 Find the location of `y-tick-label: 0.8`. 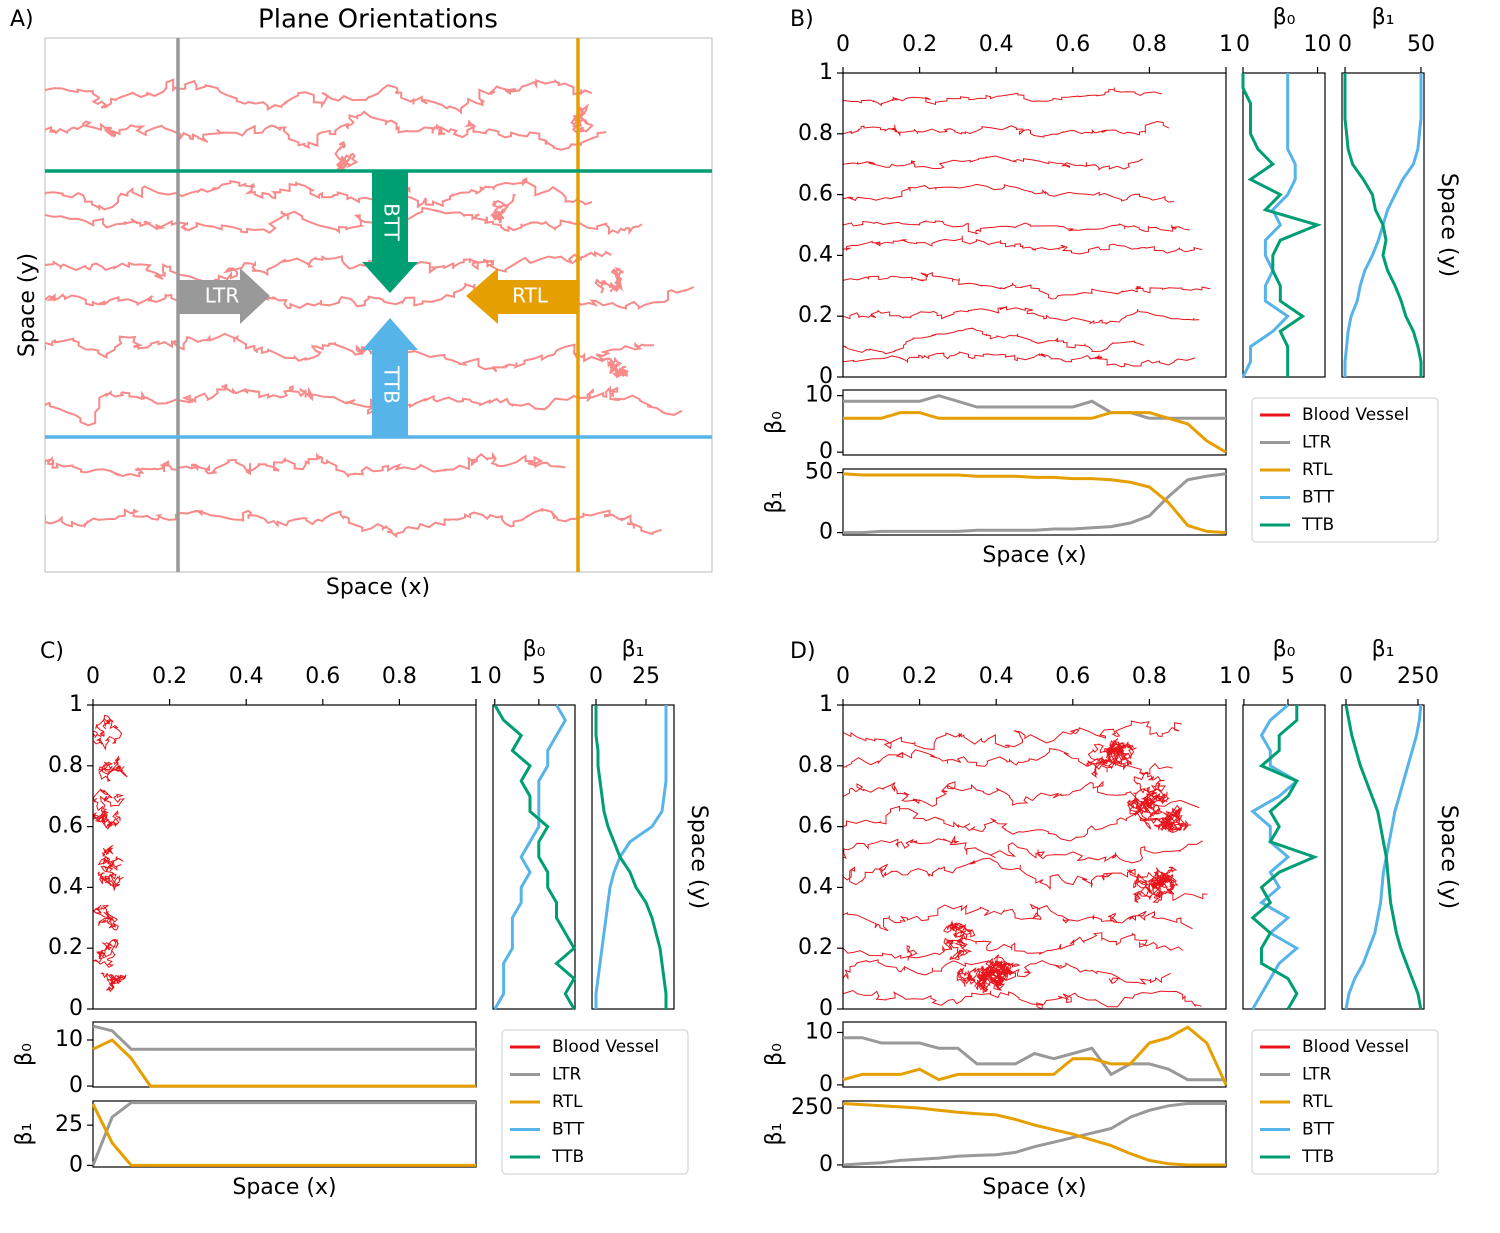

y-tick-label: 0.8 is located at coordinates (815, 133).